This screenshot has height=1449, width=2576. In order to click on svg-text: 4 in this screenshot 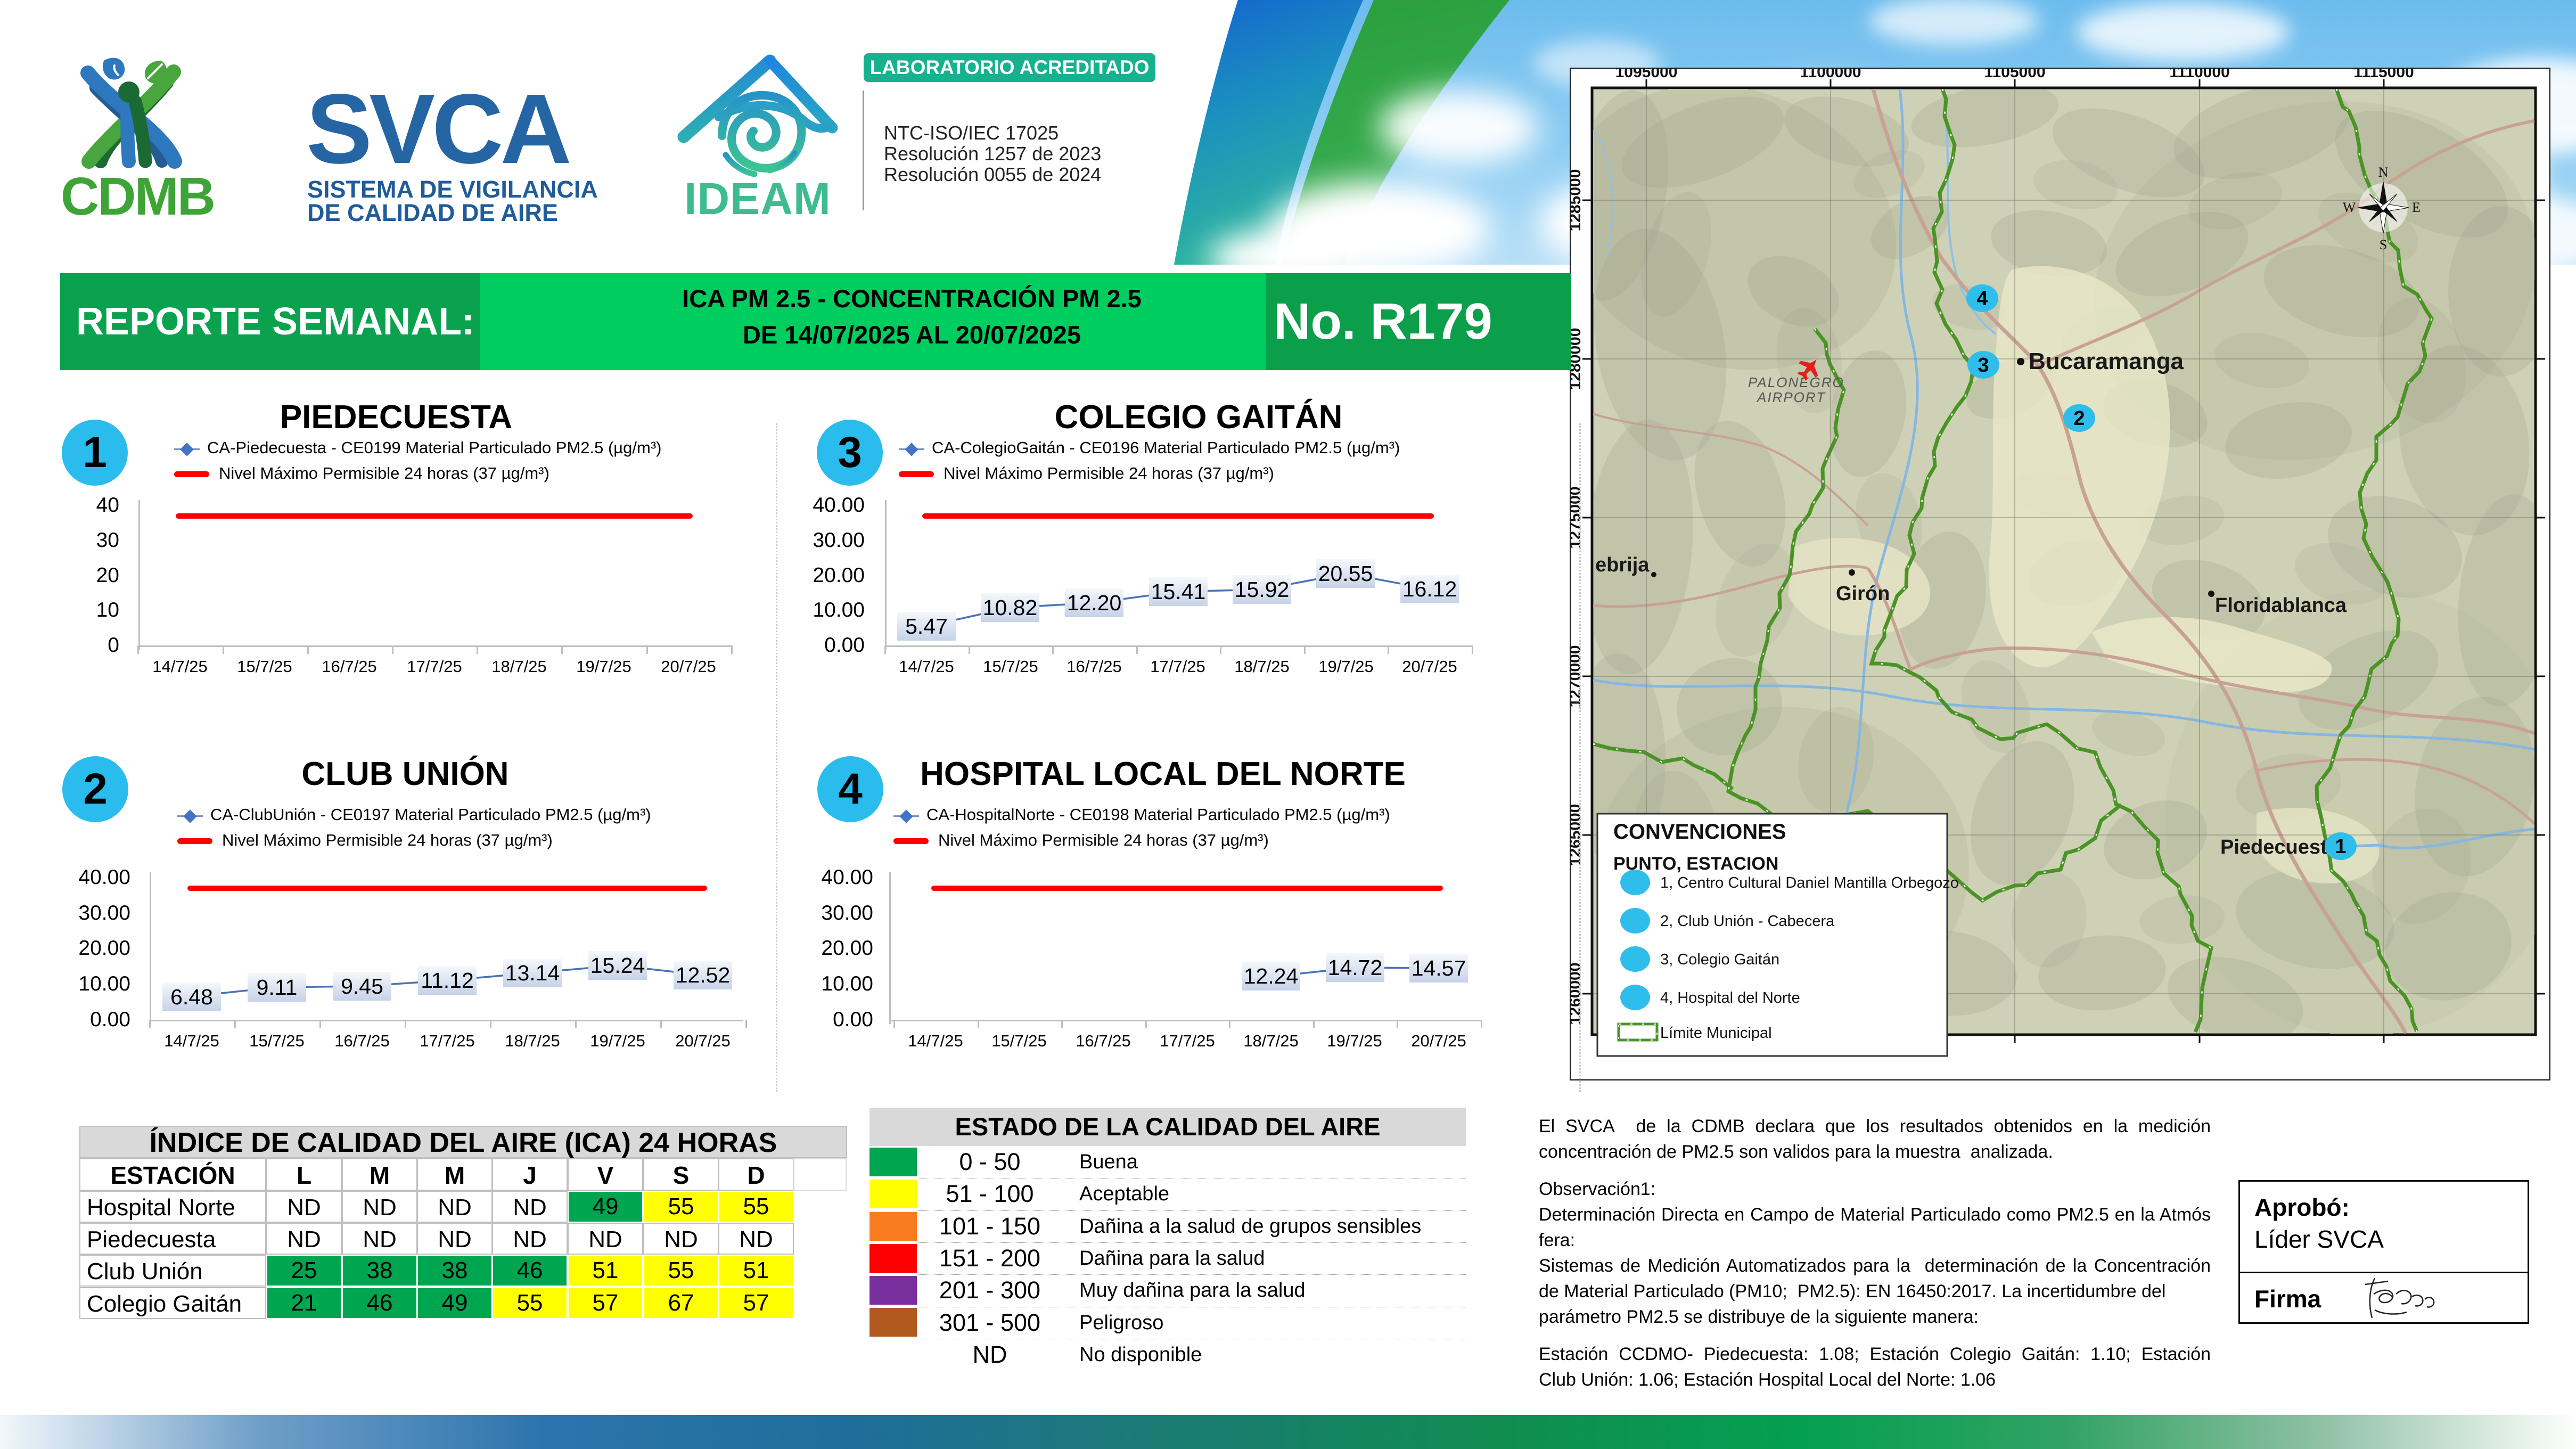, I will do `click(1982, 299)`.